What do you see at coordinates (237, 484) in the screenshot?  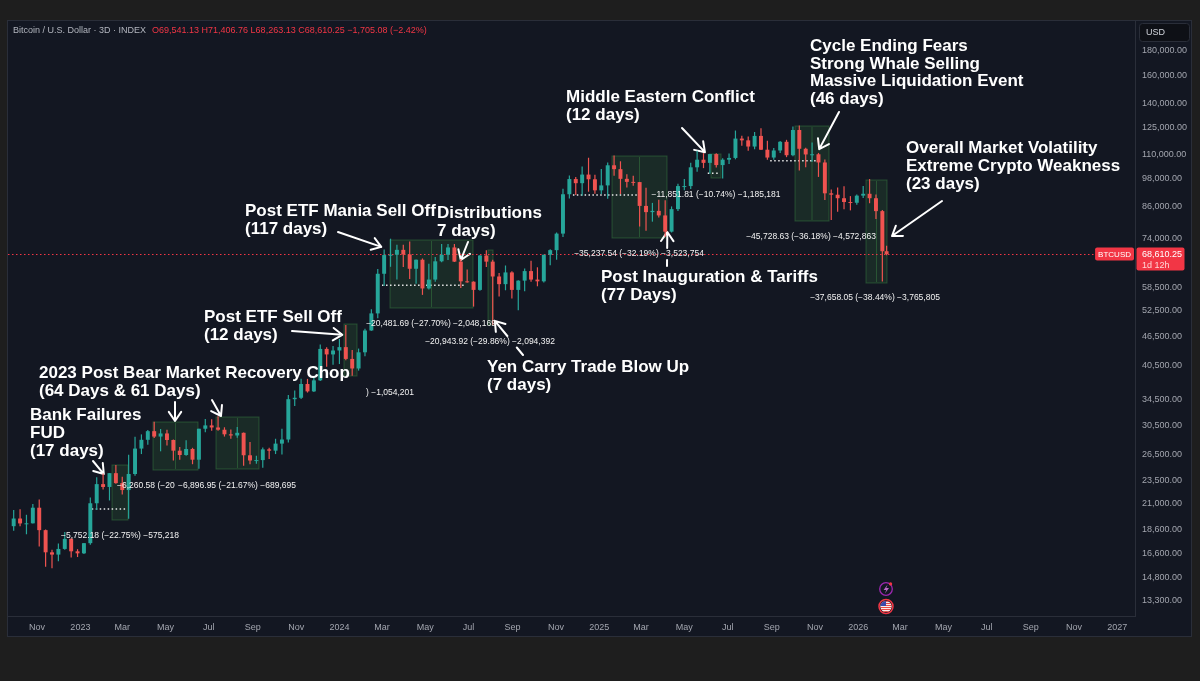 I see `annotation: −6,896.95 (−21.67%) −689,695` at bounding box center [237, 484].